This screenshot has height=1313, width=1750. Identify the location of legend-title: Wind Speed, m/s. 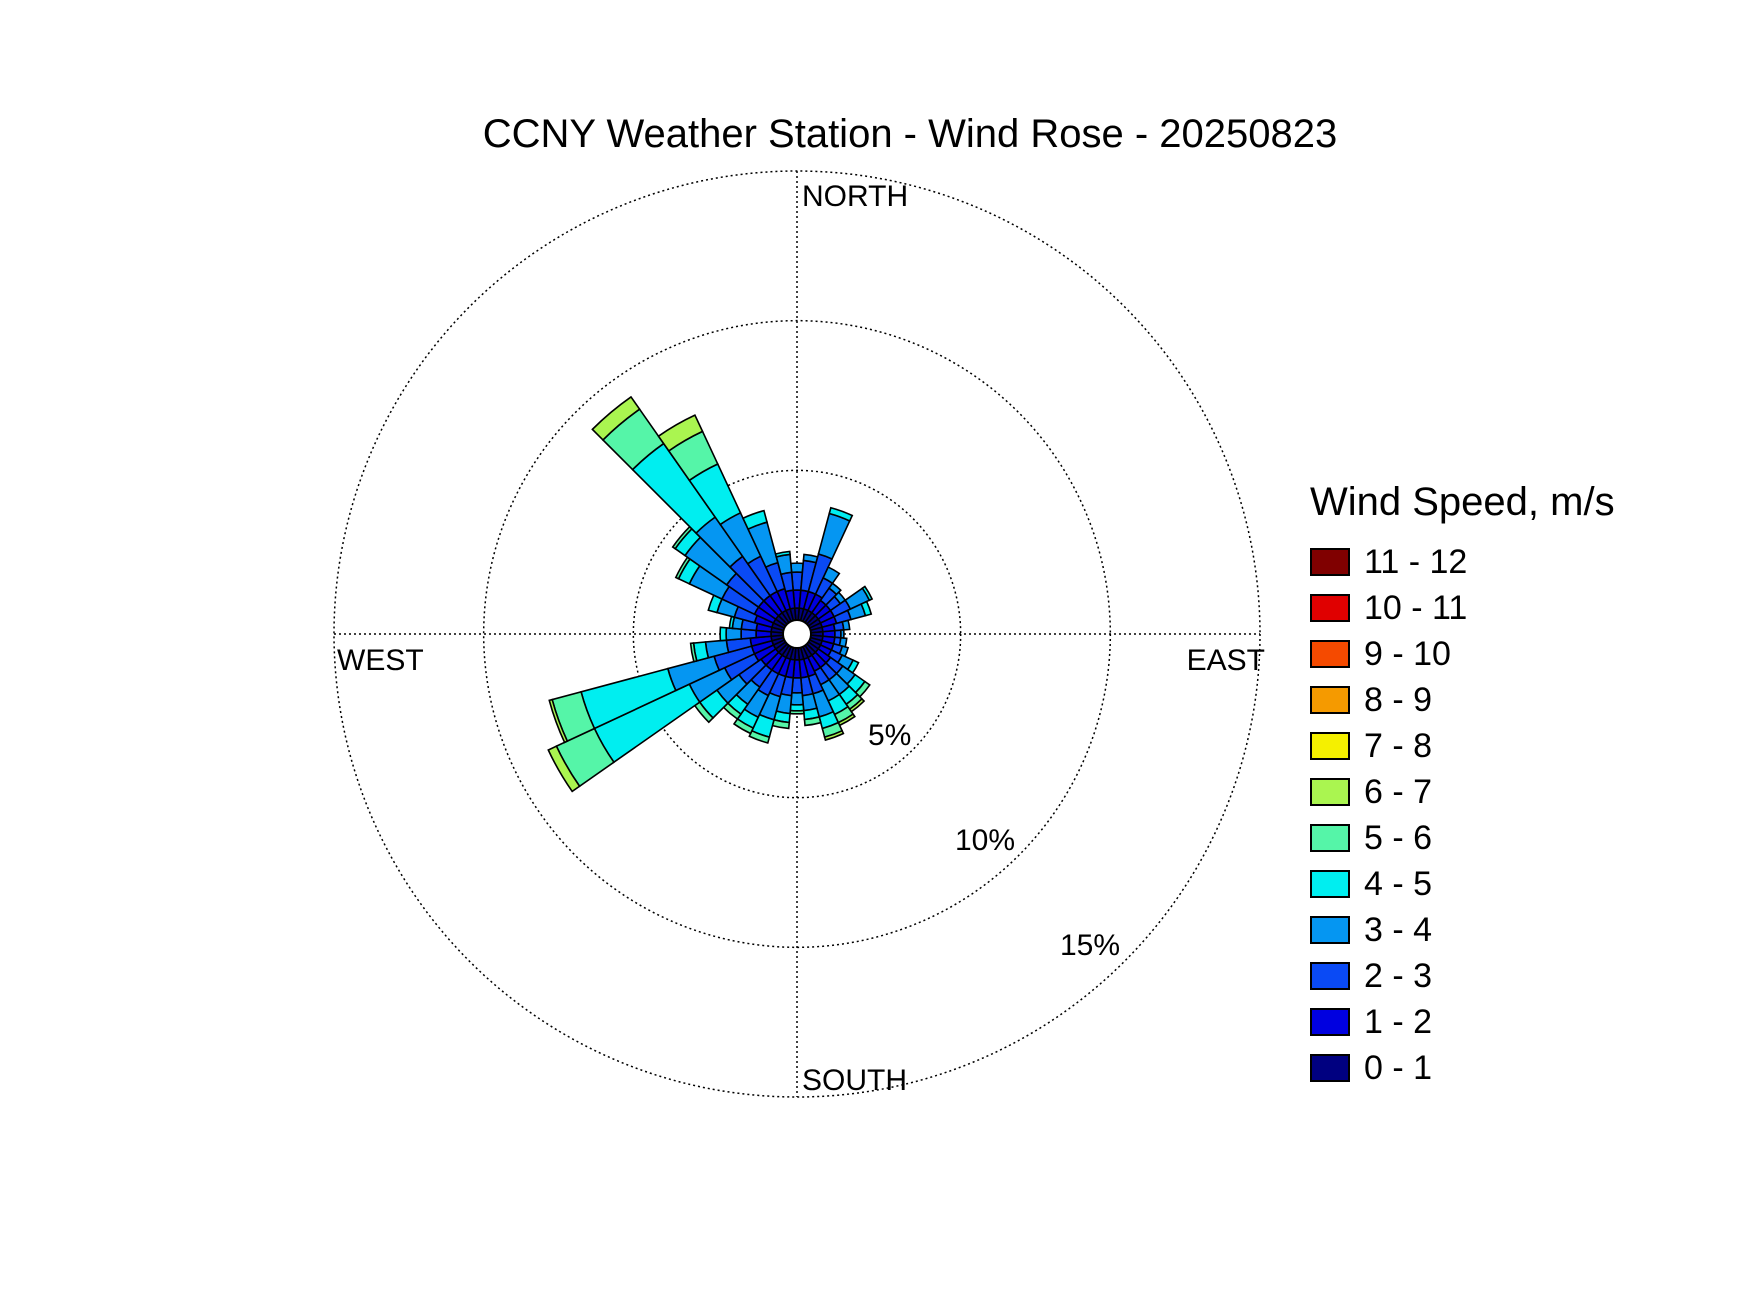
(1462, 502).